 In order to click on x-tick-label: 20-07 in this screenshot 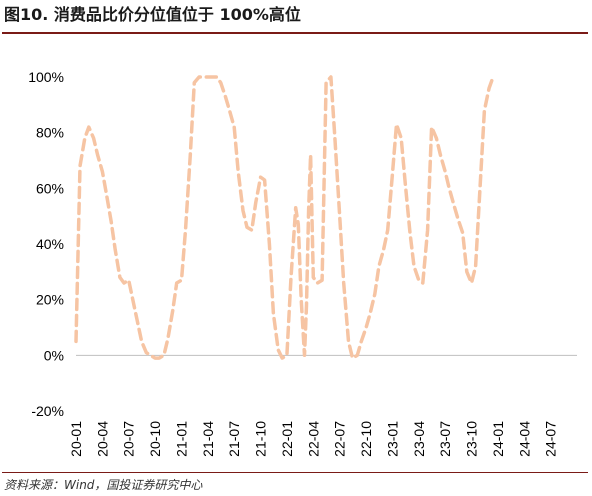, I will do `click(129, 439)`.